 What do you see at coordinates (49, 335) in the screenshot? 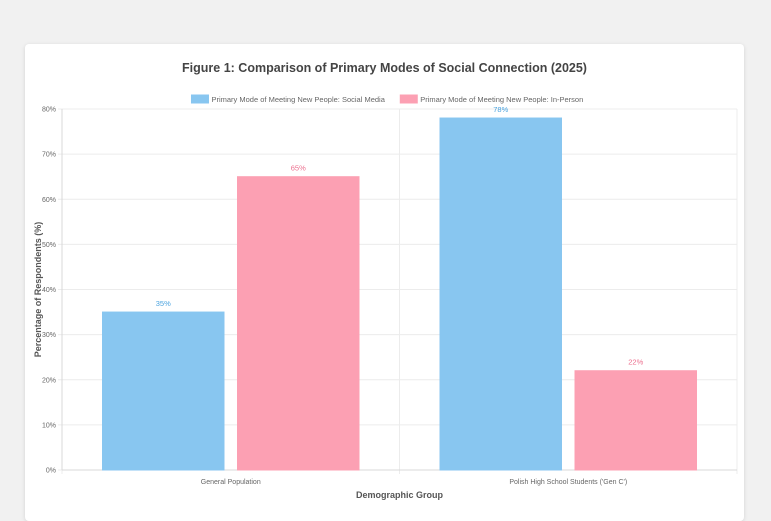
I see `y-tick-label: 30%` at bounding box center [49, 335].